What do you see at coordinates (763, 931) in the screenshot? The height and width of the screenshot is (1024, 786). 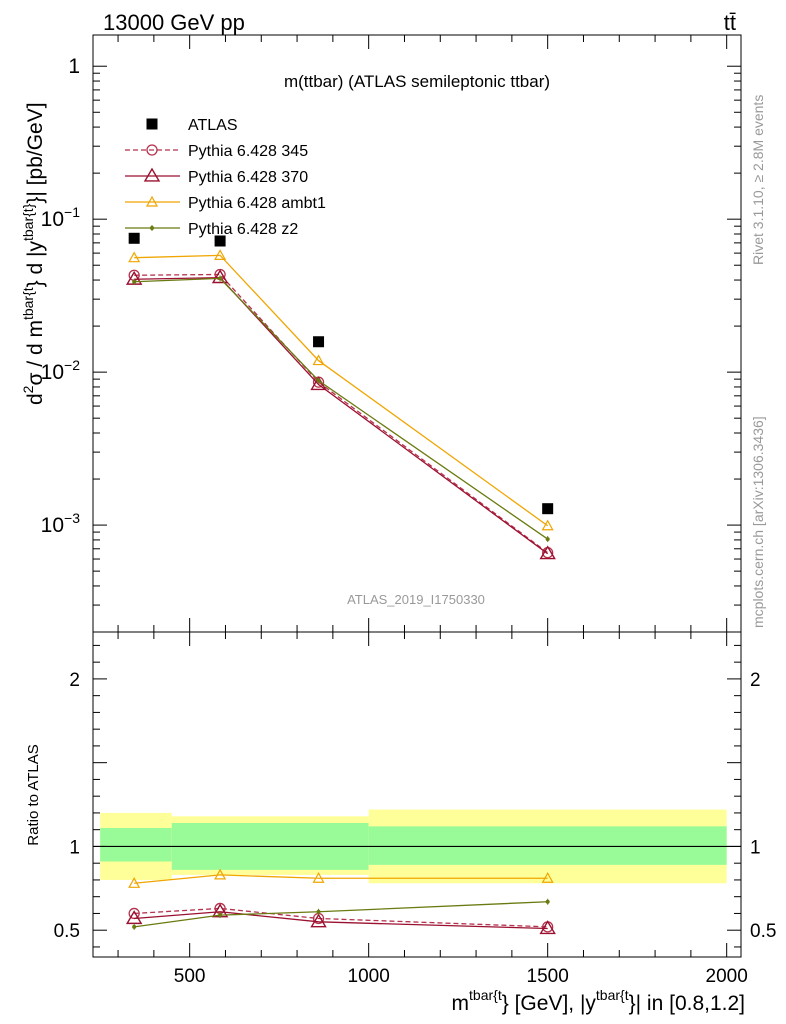 I see `ratio-y-tick-label-right: 0.5` at bounding box center [763, 931].